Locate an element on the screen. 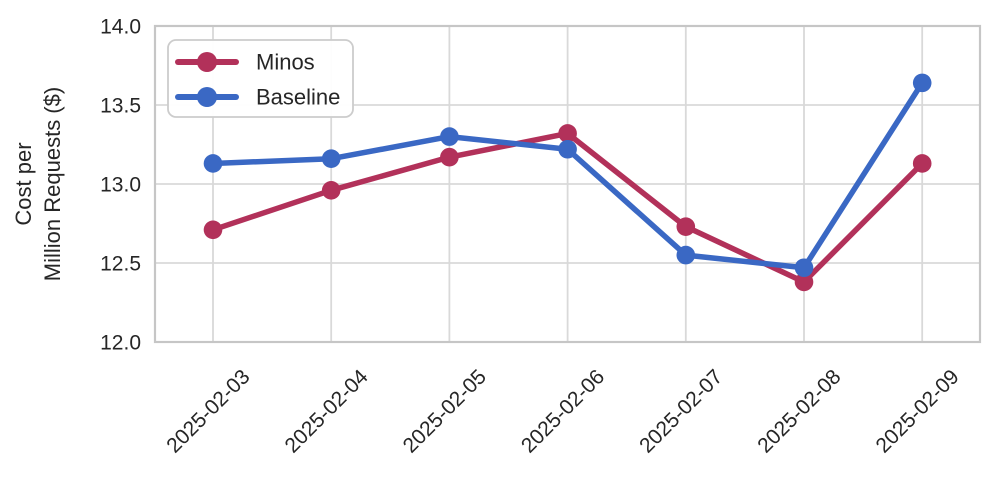 The image size is (997, 491). x-tick-label-5: 2025-02-08 is located at coordinates (799, 411).